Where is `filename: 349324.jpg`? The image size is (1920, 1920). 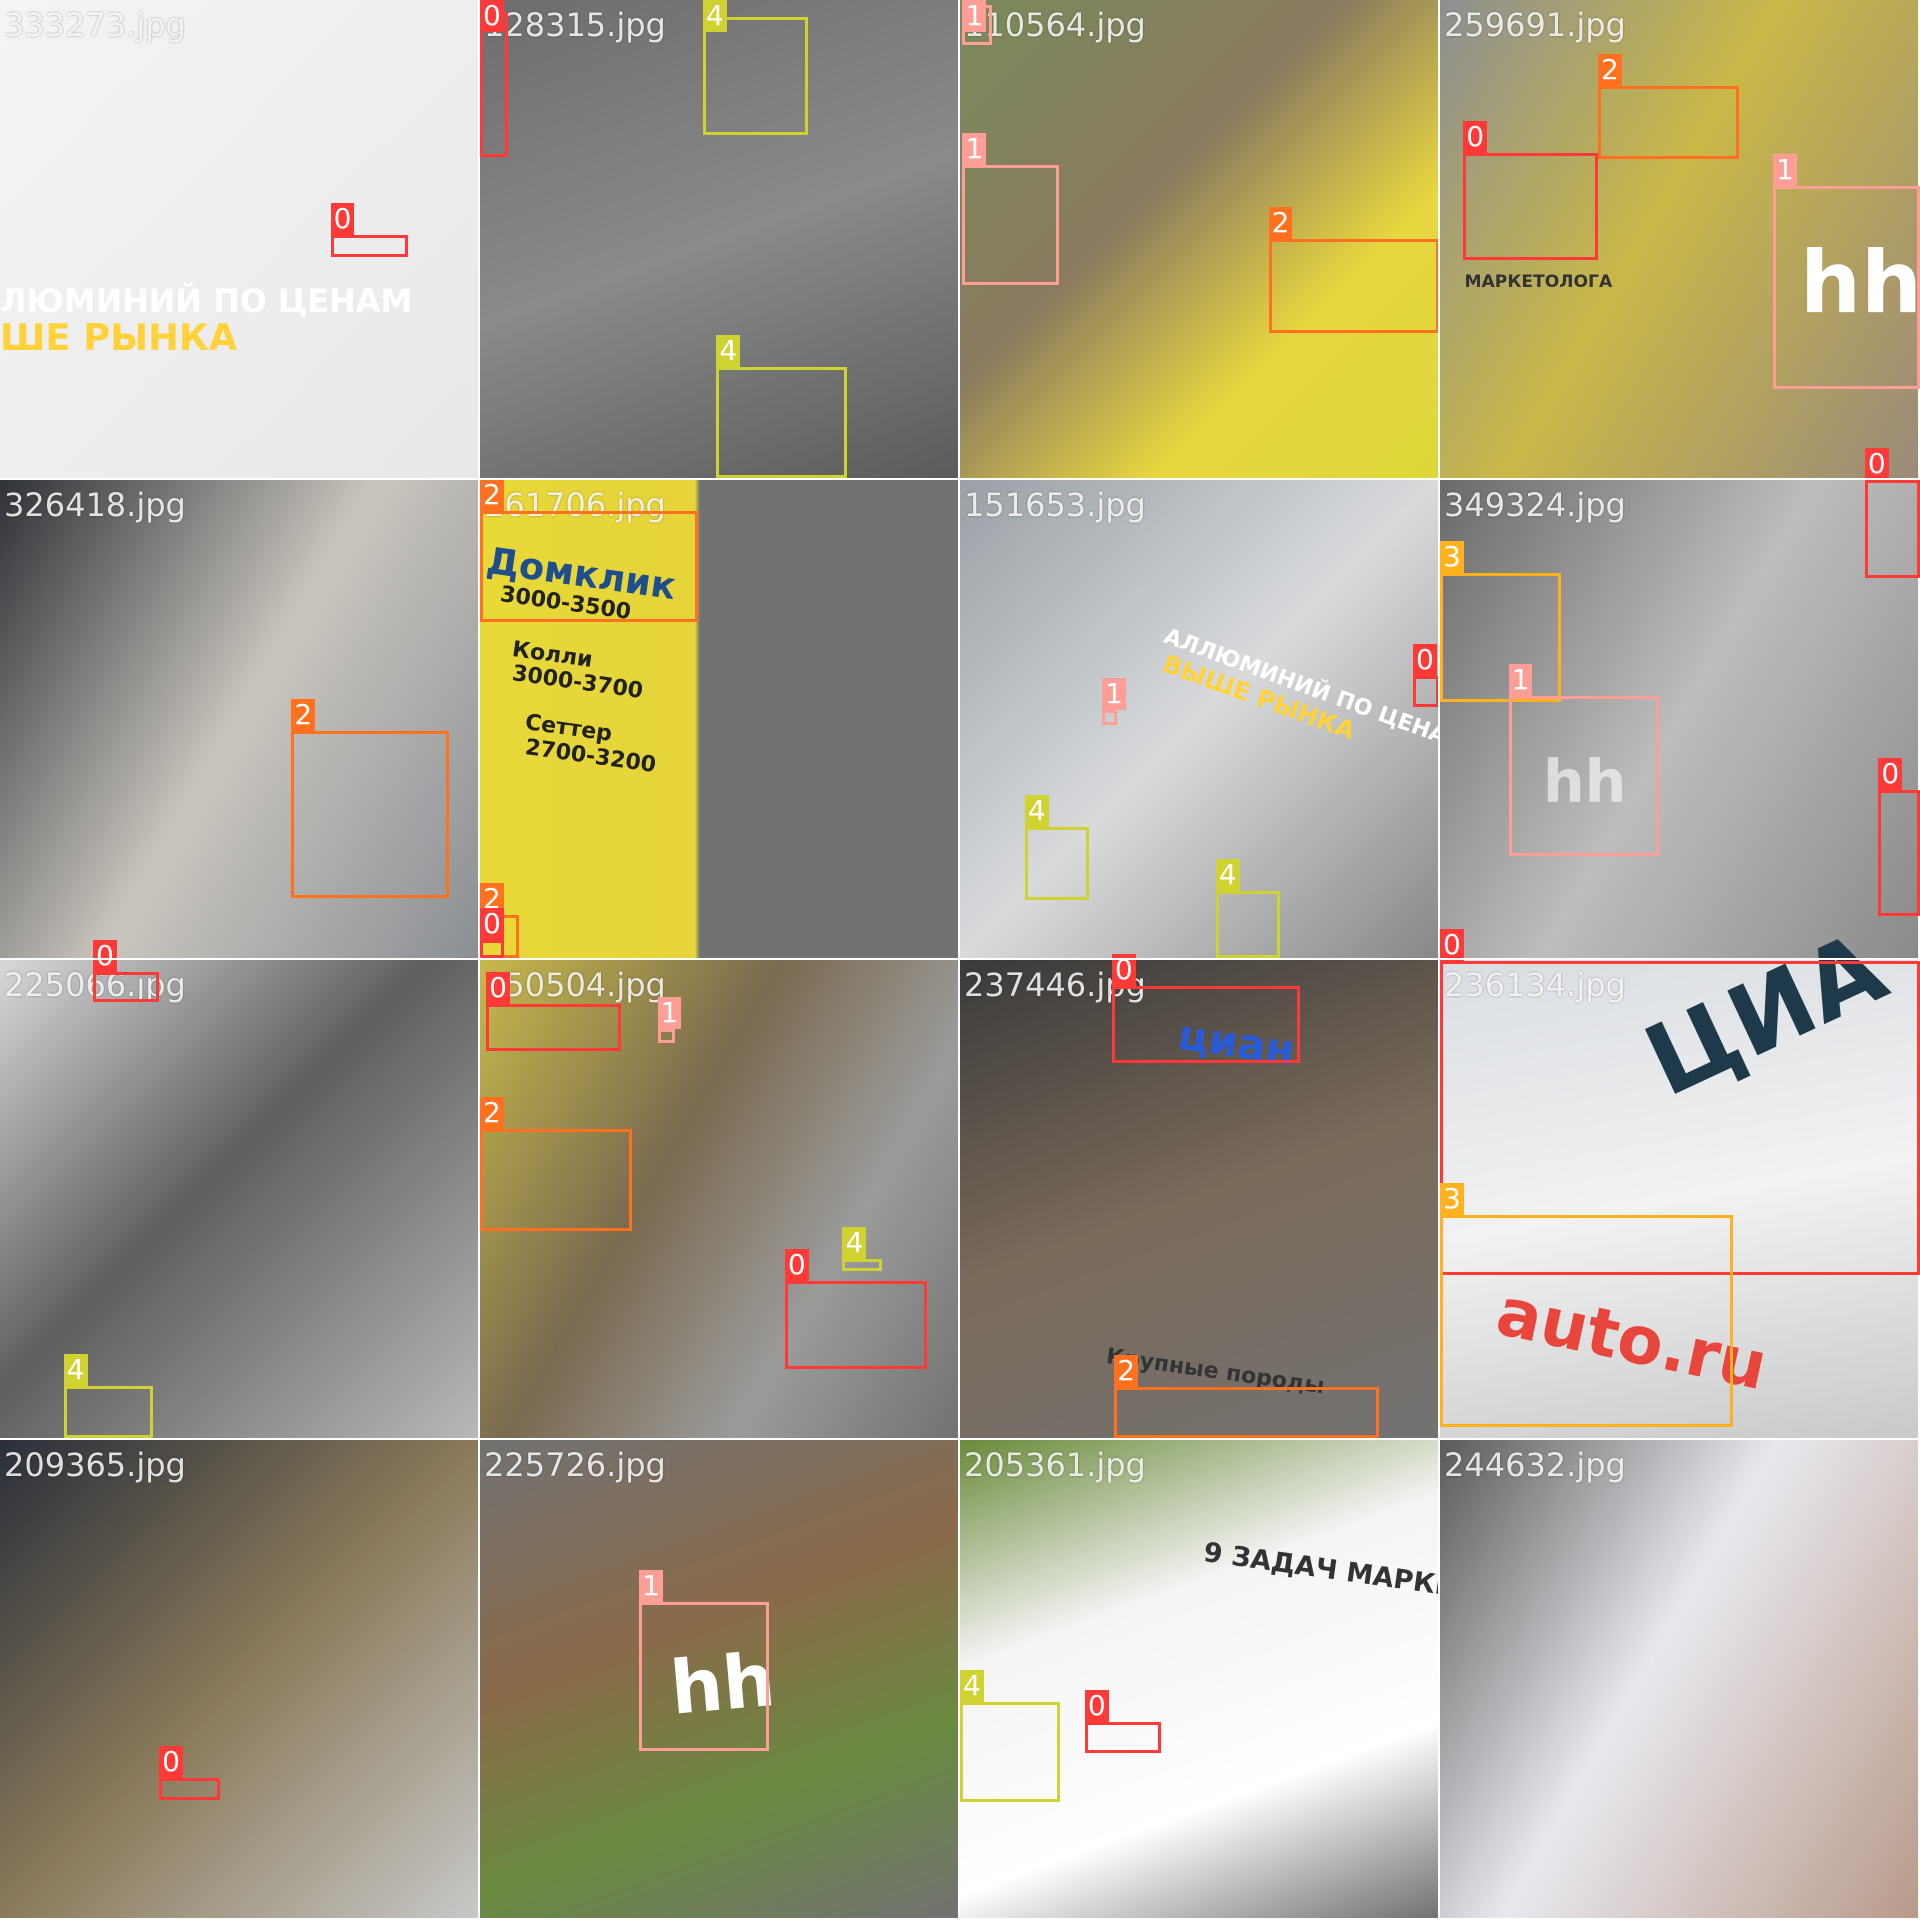
filename: 349324.jpg is located at coordinates (1535, 505).